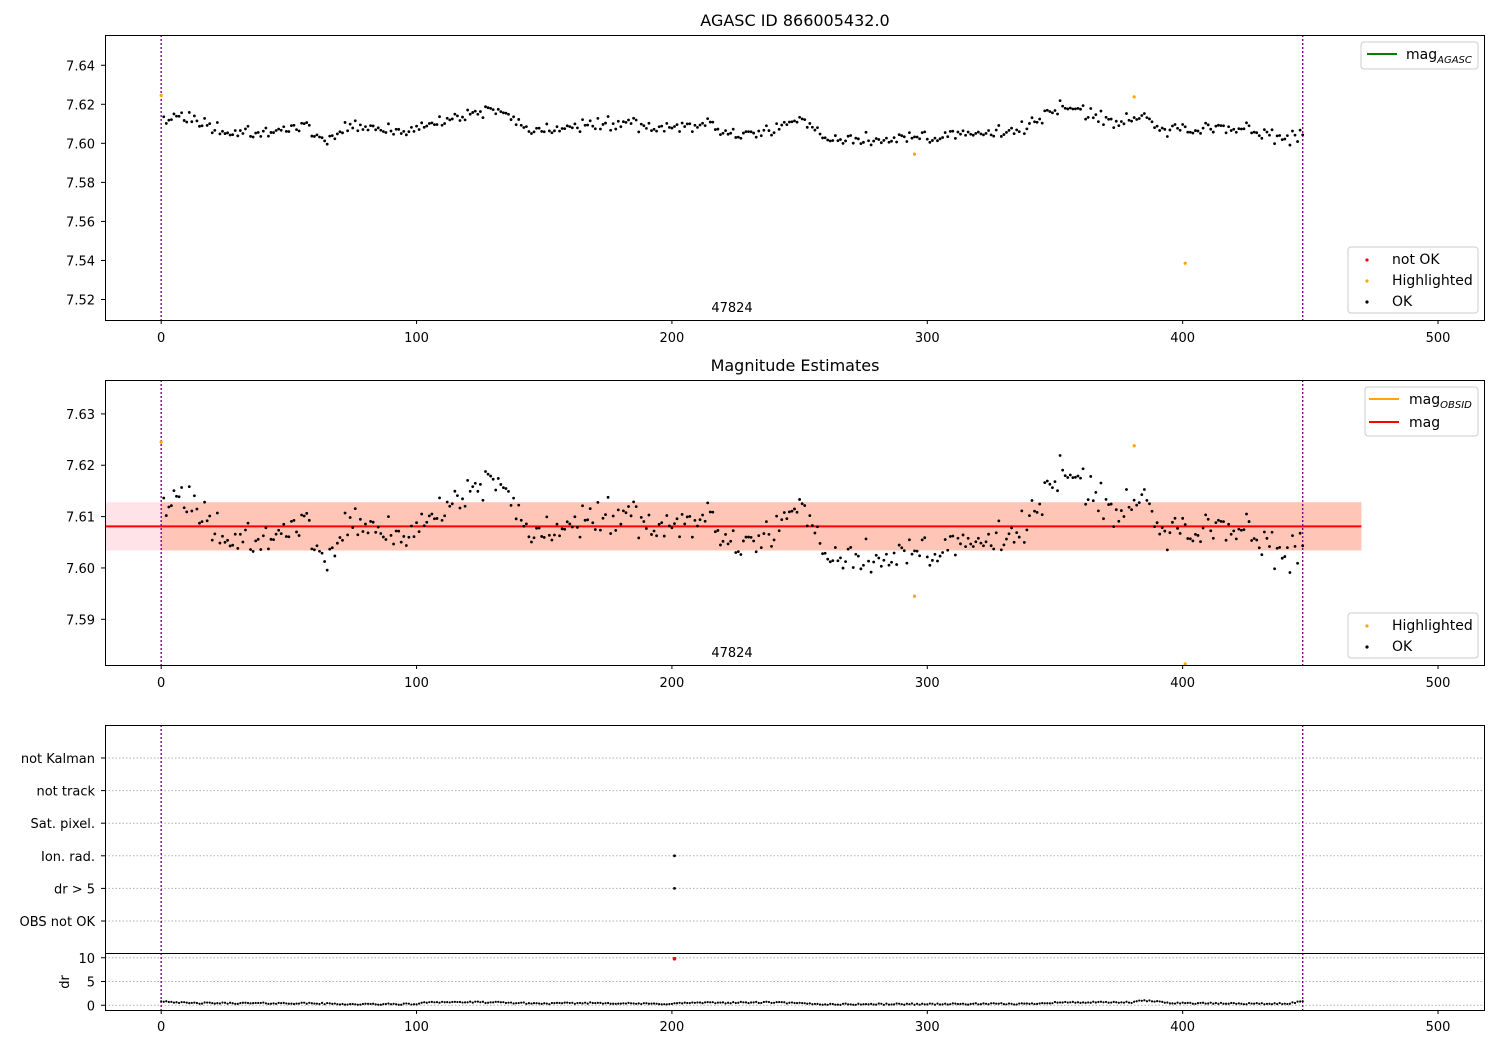 The width and height of the screenshot is (1500, 1050). What do you see at coordinates (1185, 263) in the screenshot?
I see `highlighted-data-point` at bounding box center [1185, 263].